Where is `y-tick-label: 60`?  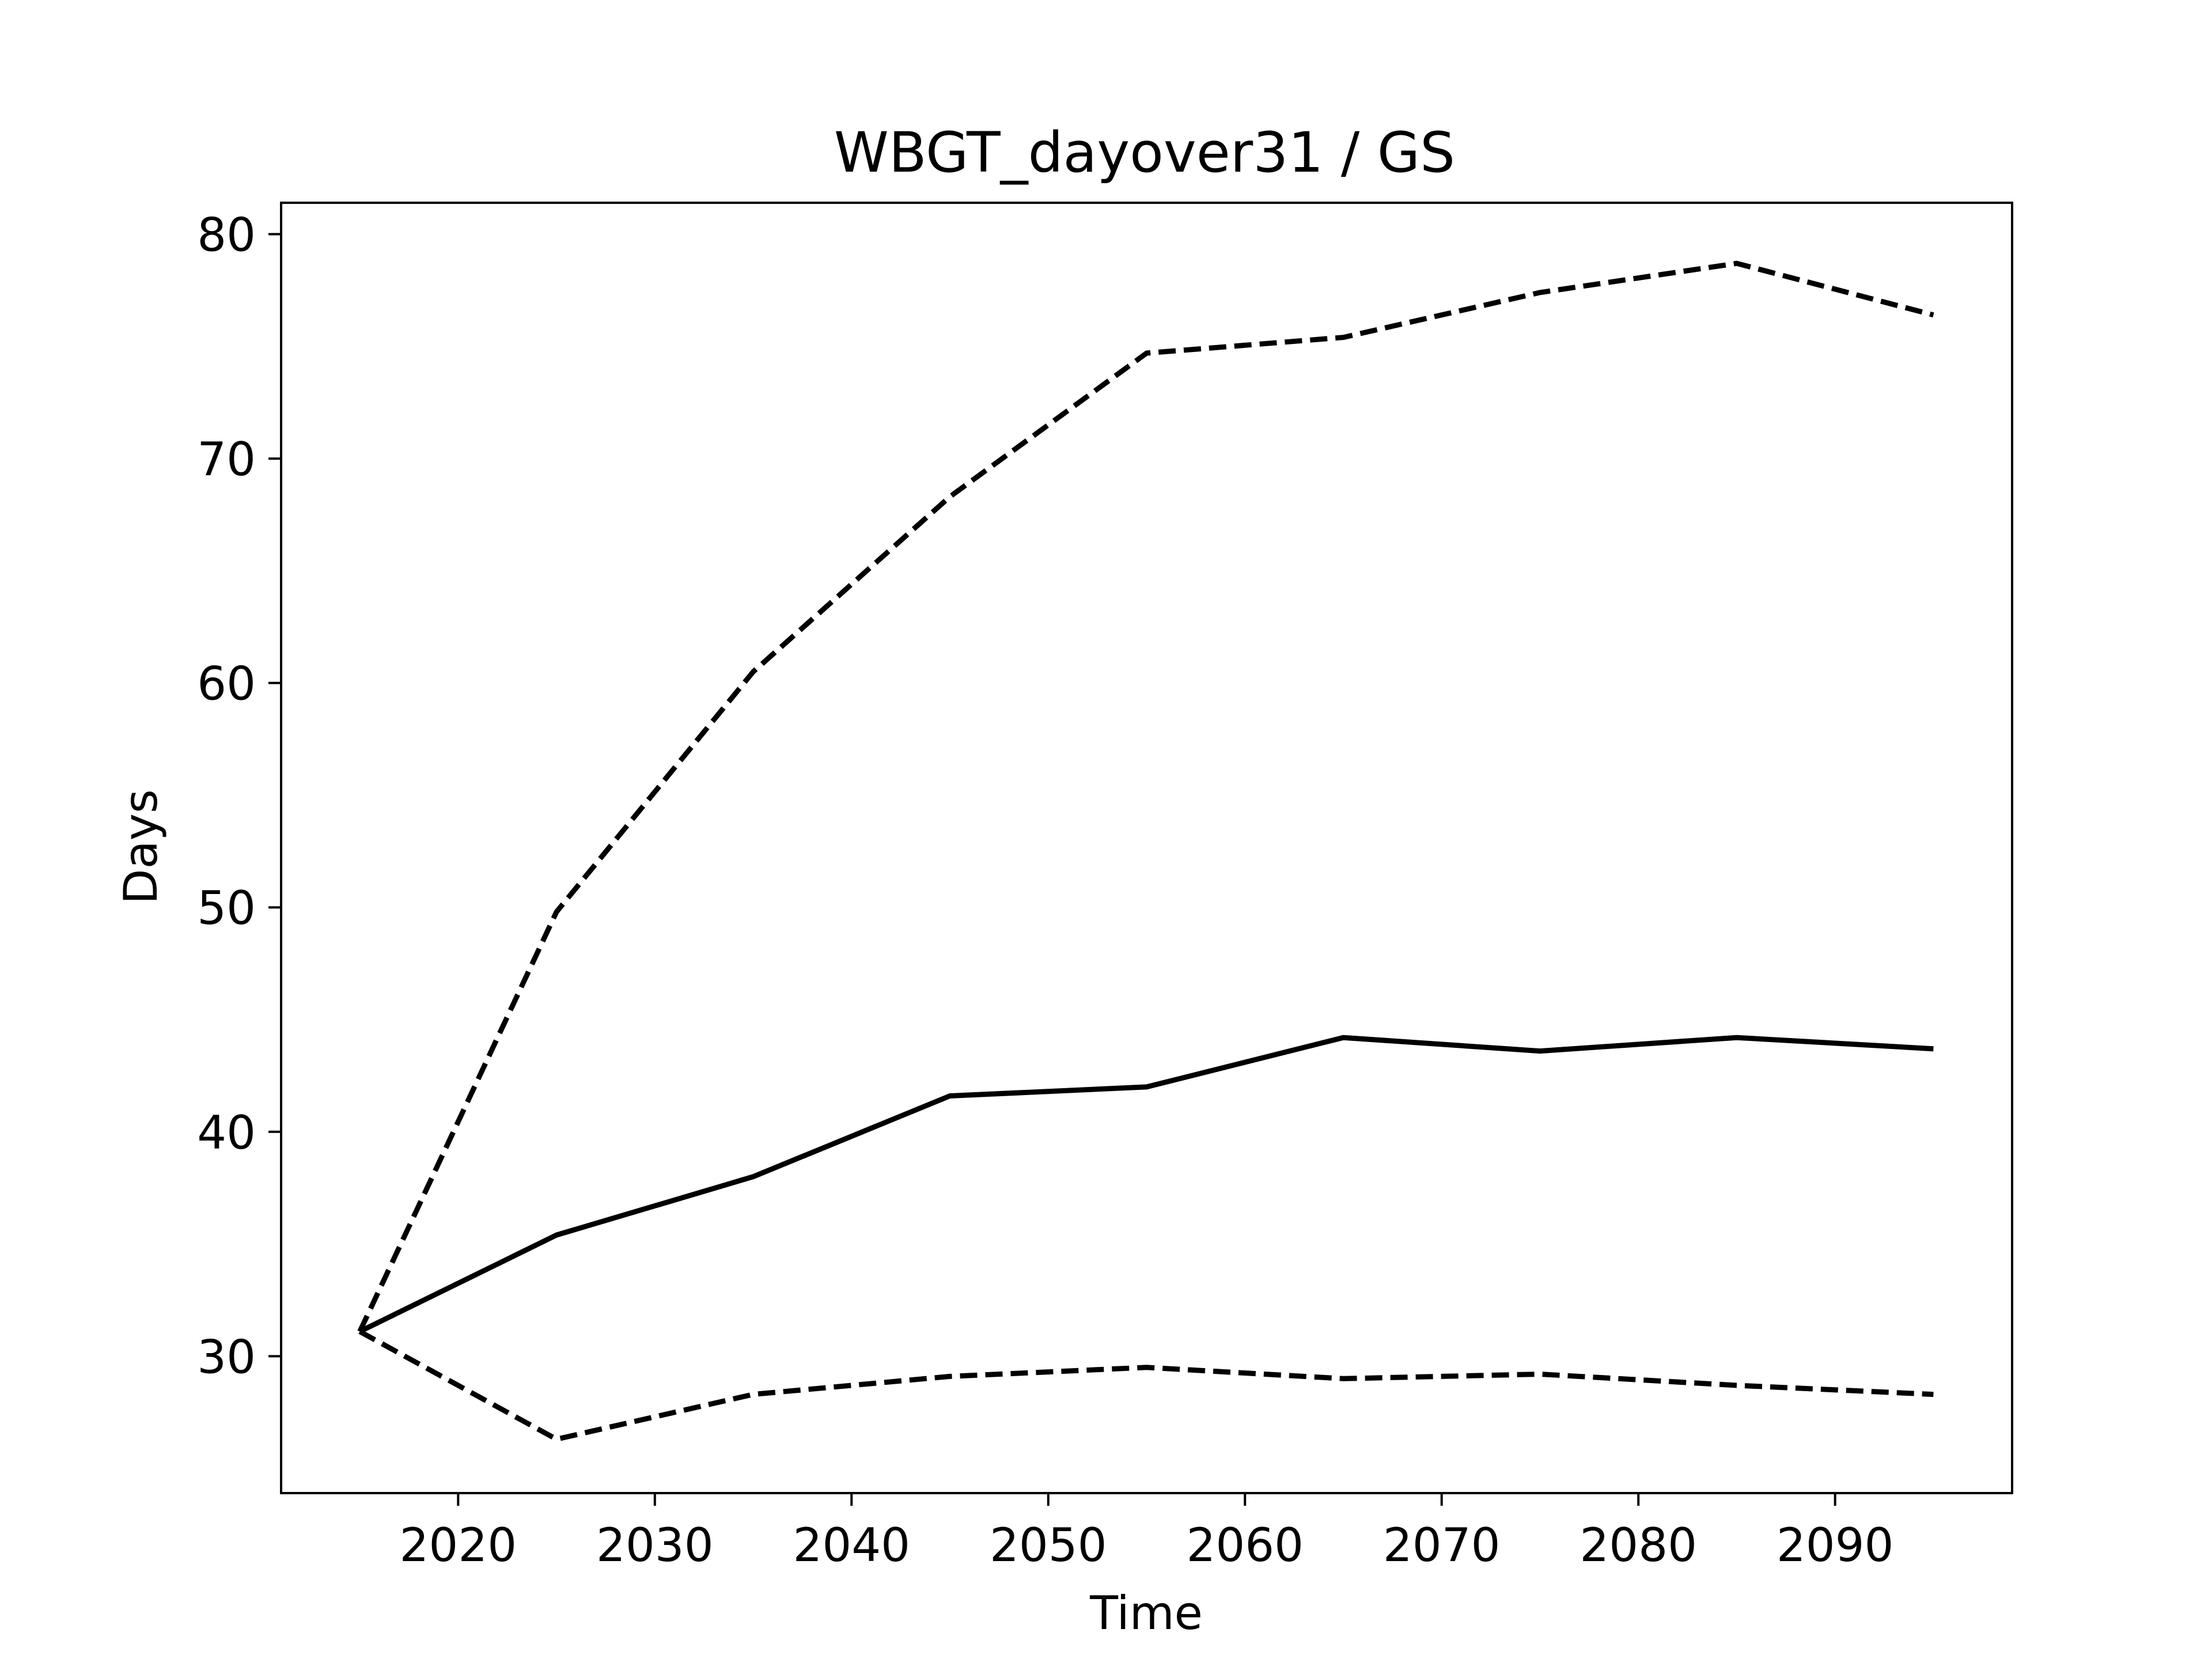
y-tick-label: 60 is located at coordinates (226, 684).